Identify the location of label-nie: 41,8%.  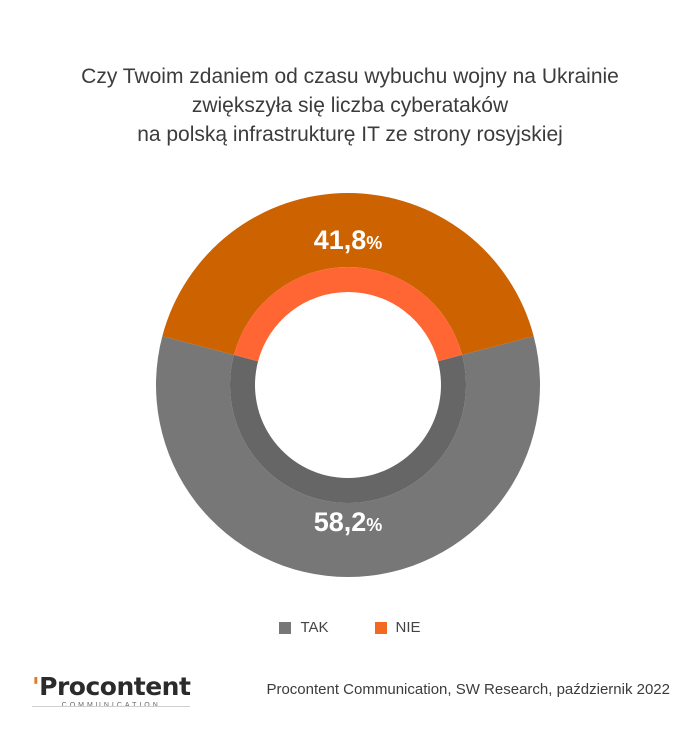
(348, 240).